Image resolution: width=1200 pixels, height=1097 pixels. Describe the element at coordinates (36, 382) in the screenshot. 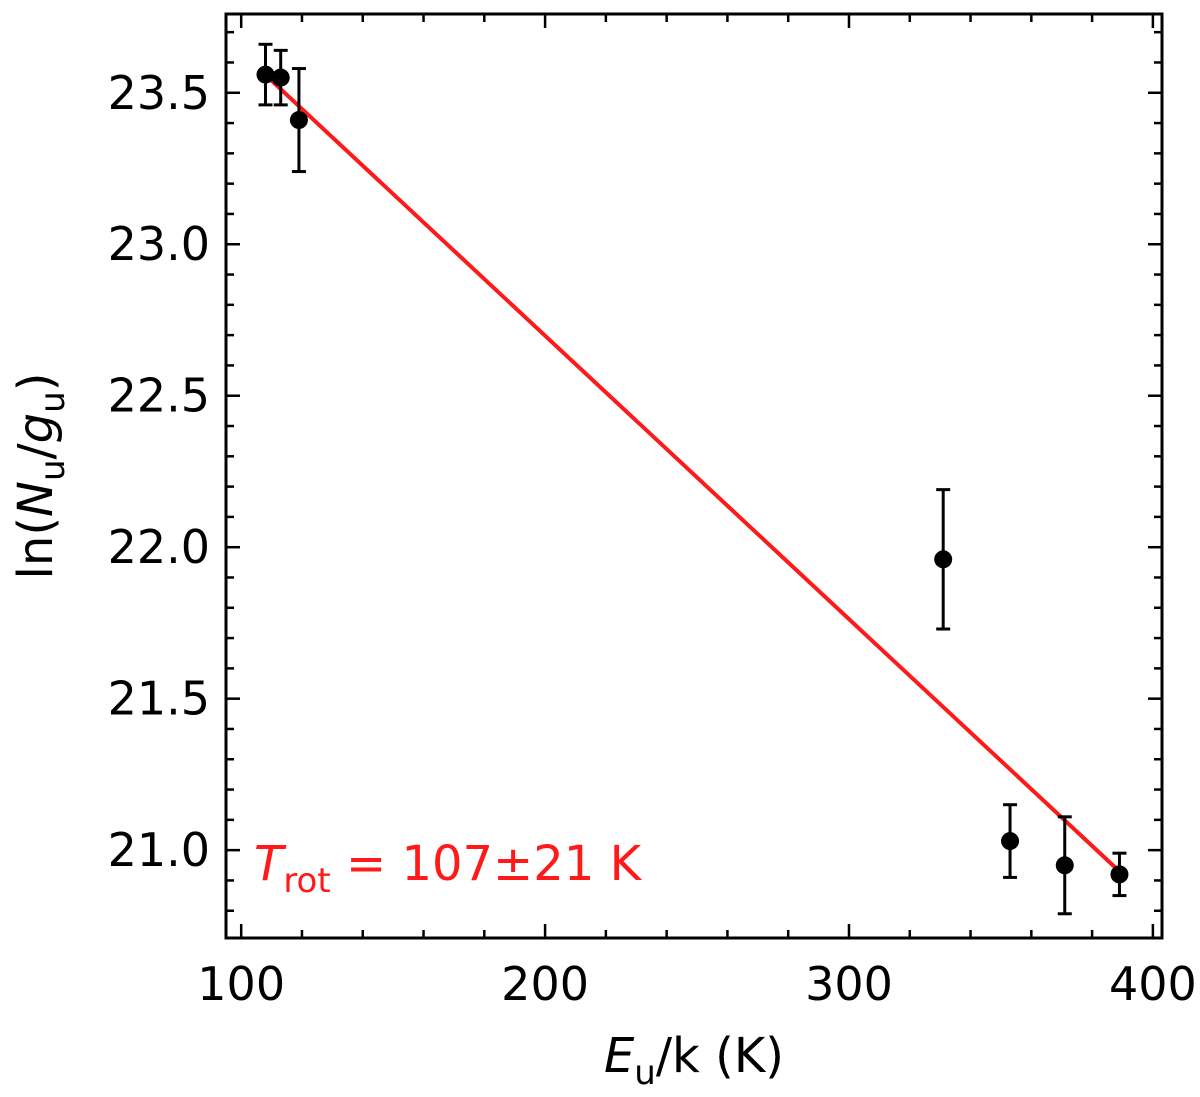

I see `y-axis-label-suffix: )` at that location.